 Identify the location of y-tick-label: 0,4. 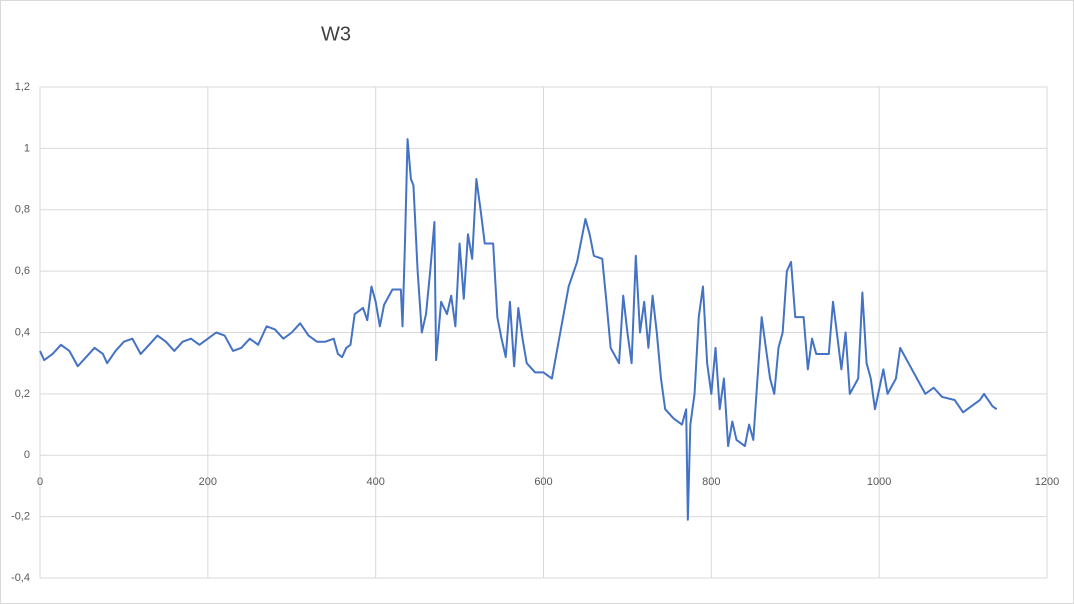
(22, 332).